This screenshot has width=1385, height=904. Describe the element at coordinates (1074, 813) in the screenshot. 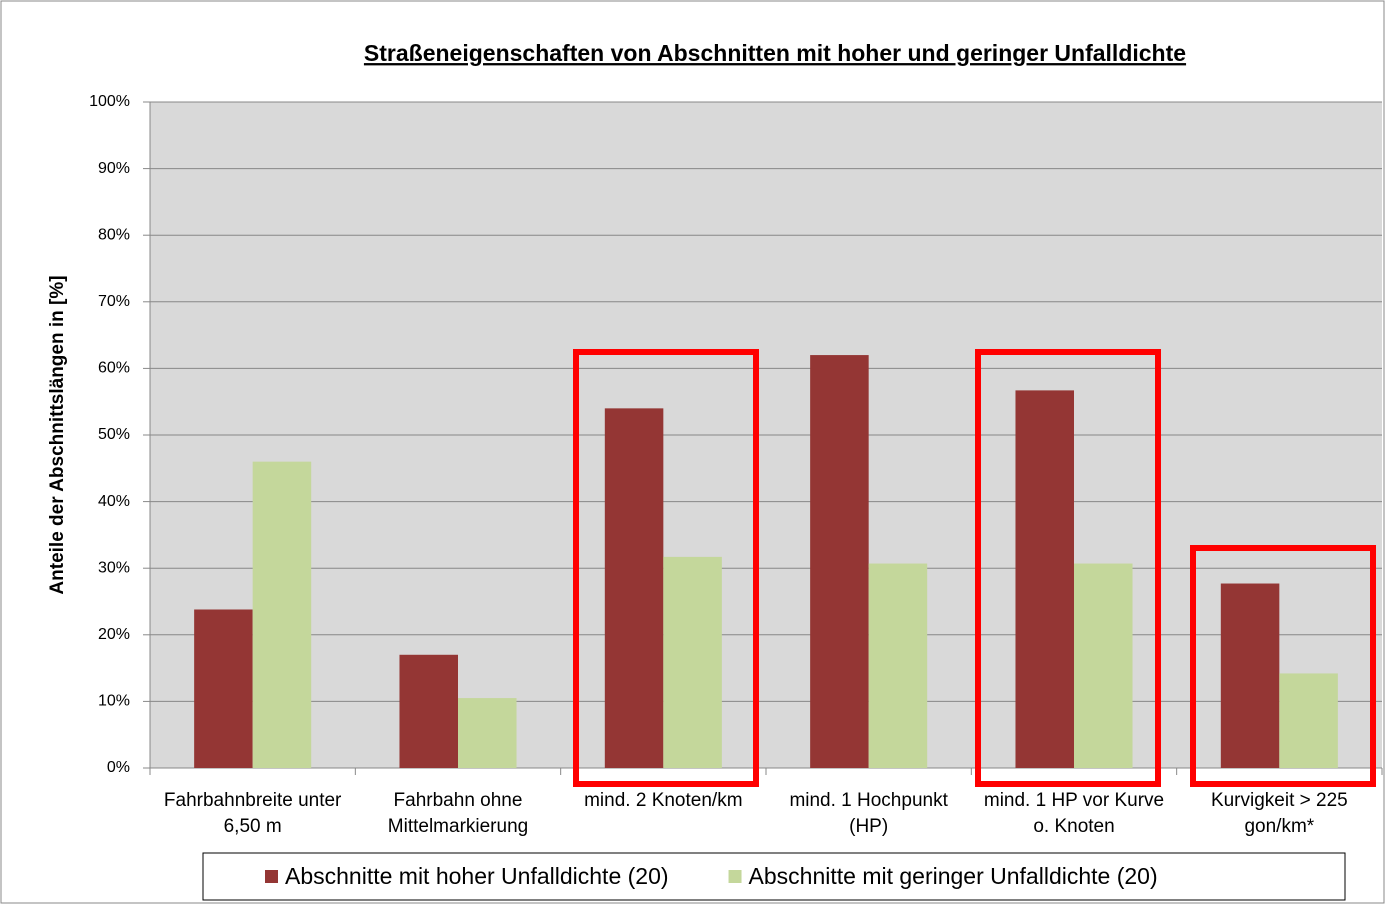

I see `x-tick-label: mind. 1 HP vor Kurve o. Knoten` at that location.